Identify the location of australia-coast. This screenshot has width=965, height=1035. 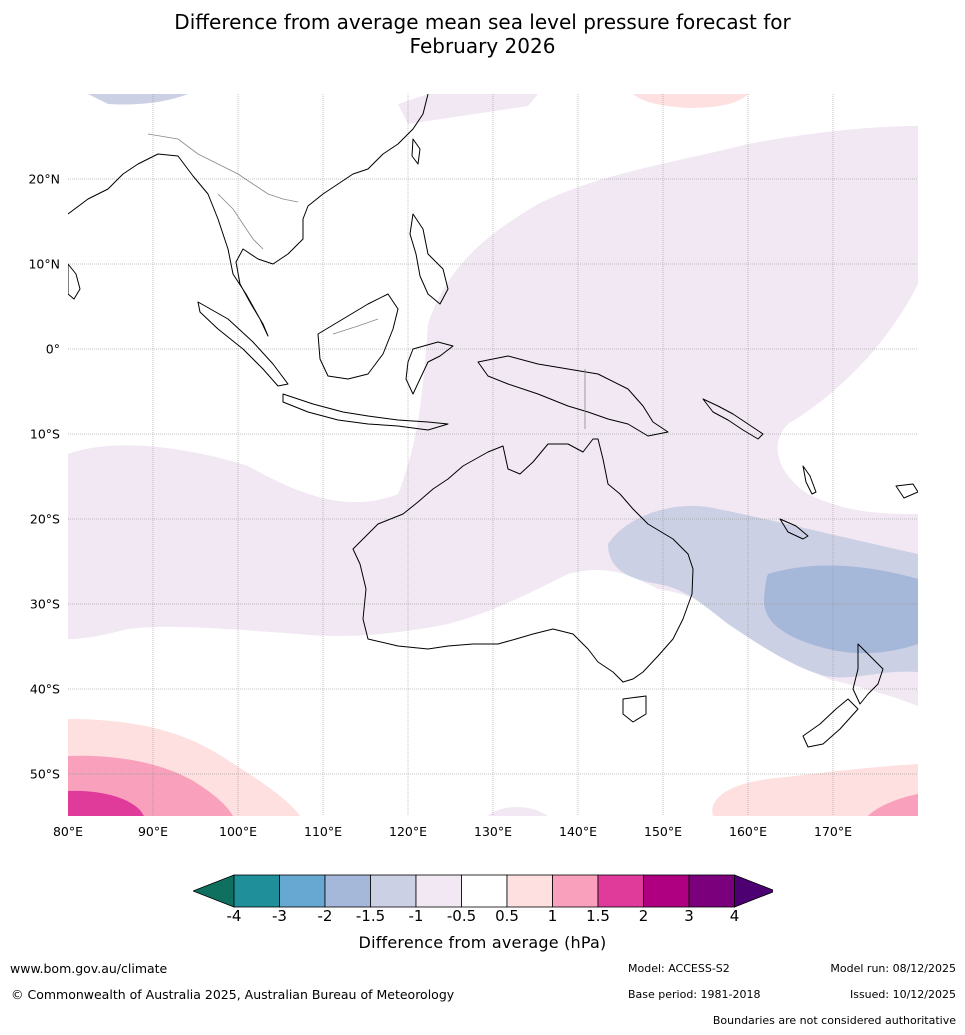
(523, 560).